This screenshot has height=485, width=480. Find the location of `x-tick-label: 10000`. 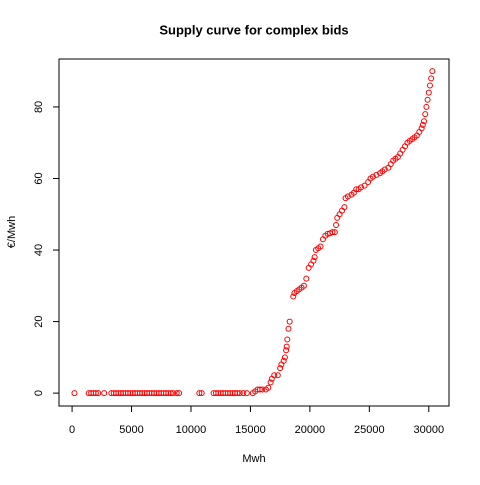

x-tick-label: 10000 is located at coordinates (191, 430).